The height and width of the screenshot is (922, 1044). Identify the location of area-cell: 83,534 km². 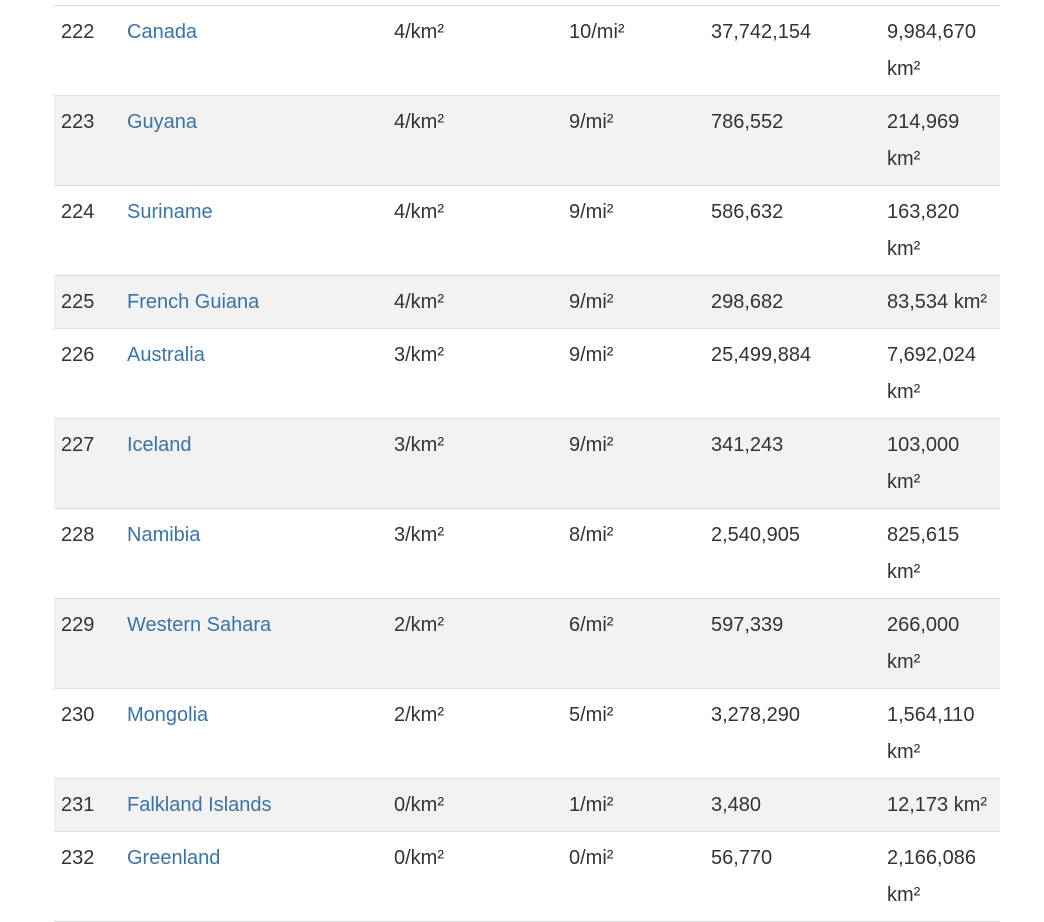
(940, 302).